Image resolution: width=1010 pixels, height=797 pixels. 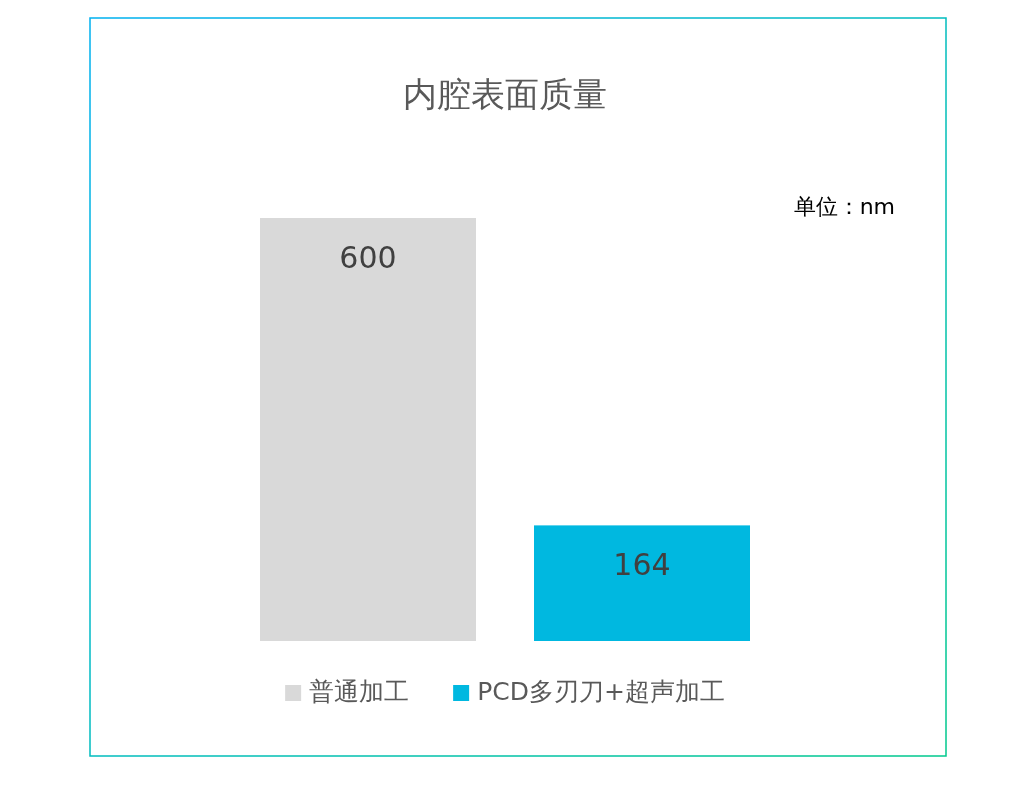 What do you see at coordinates (359, 691) in the screenshot?
I see `legend-label: 普通加工` at bounding box center [359, 691].